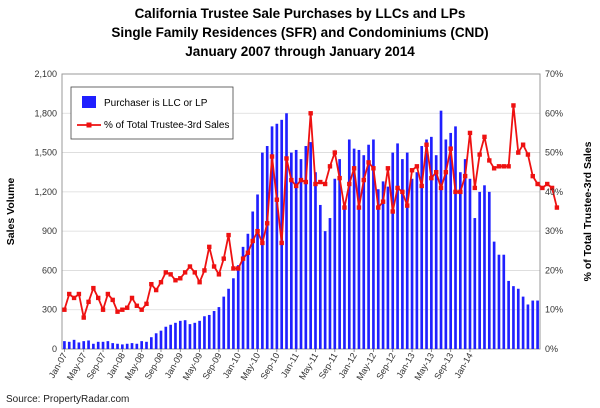  What do you see at coordinates (554, 153) in the screenshot?
I see `y2-tick-label: 50%` at bounding box center [554, 153].